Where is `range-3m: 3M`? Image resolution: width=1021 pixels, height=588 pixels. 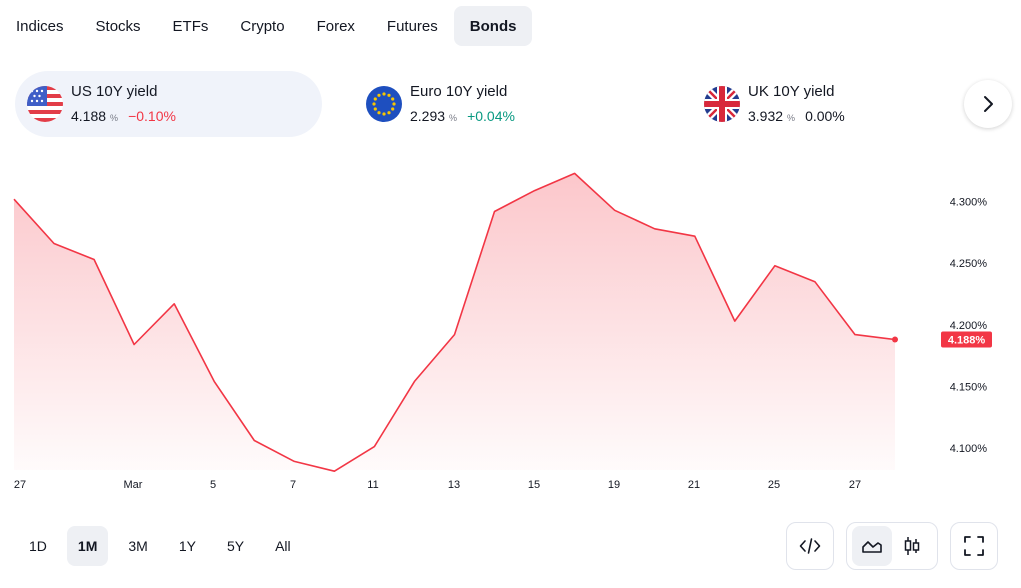 range-3m: 3M is located at coordinates (138, 546).